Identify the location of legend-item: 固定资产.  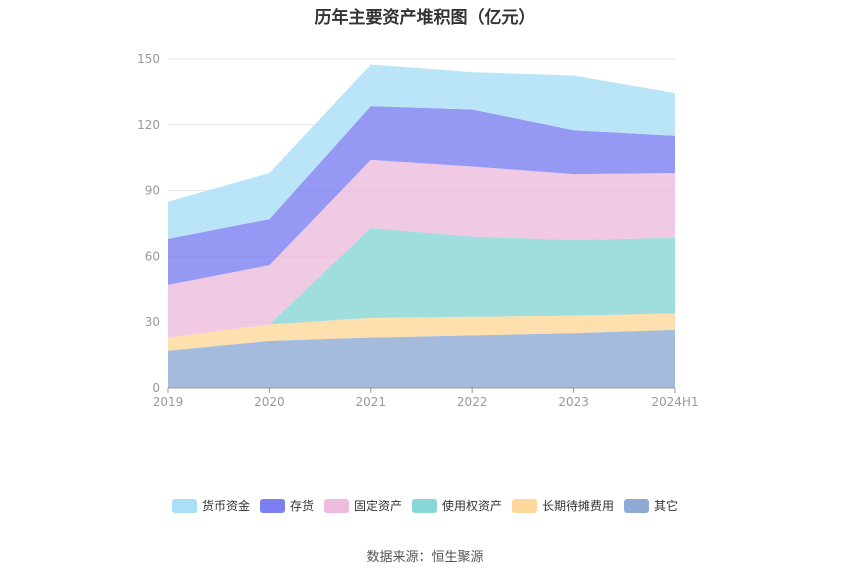
(362, 505).